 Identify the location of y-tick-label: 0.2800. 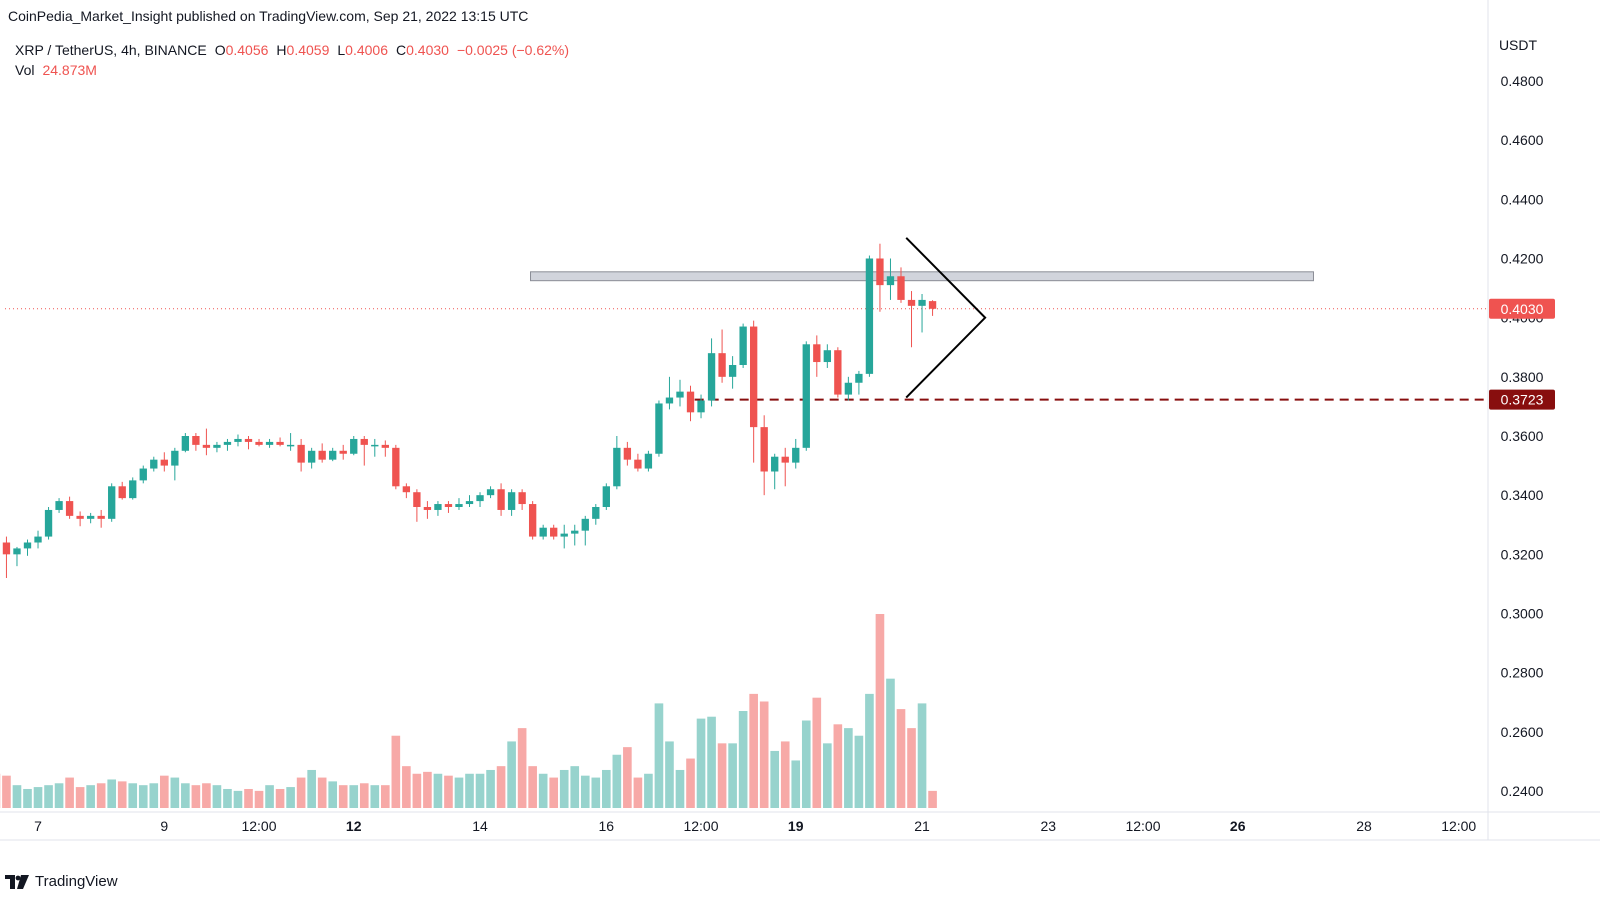
(1522, 673).